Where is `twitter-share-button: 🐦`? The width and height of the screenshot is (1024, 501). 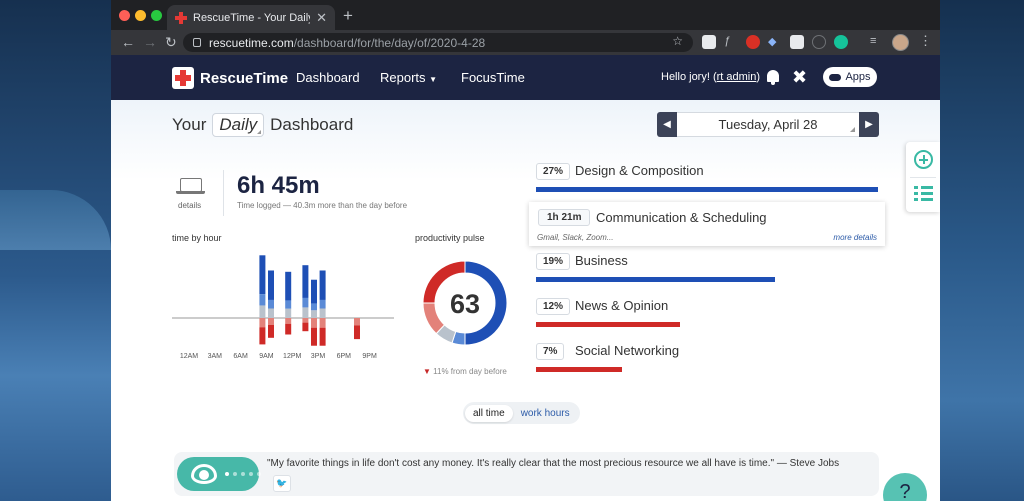 twitter-share-button: 🐦 is located at coordinates (282, 483).